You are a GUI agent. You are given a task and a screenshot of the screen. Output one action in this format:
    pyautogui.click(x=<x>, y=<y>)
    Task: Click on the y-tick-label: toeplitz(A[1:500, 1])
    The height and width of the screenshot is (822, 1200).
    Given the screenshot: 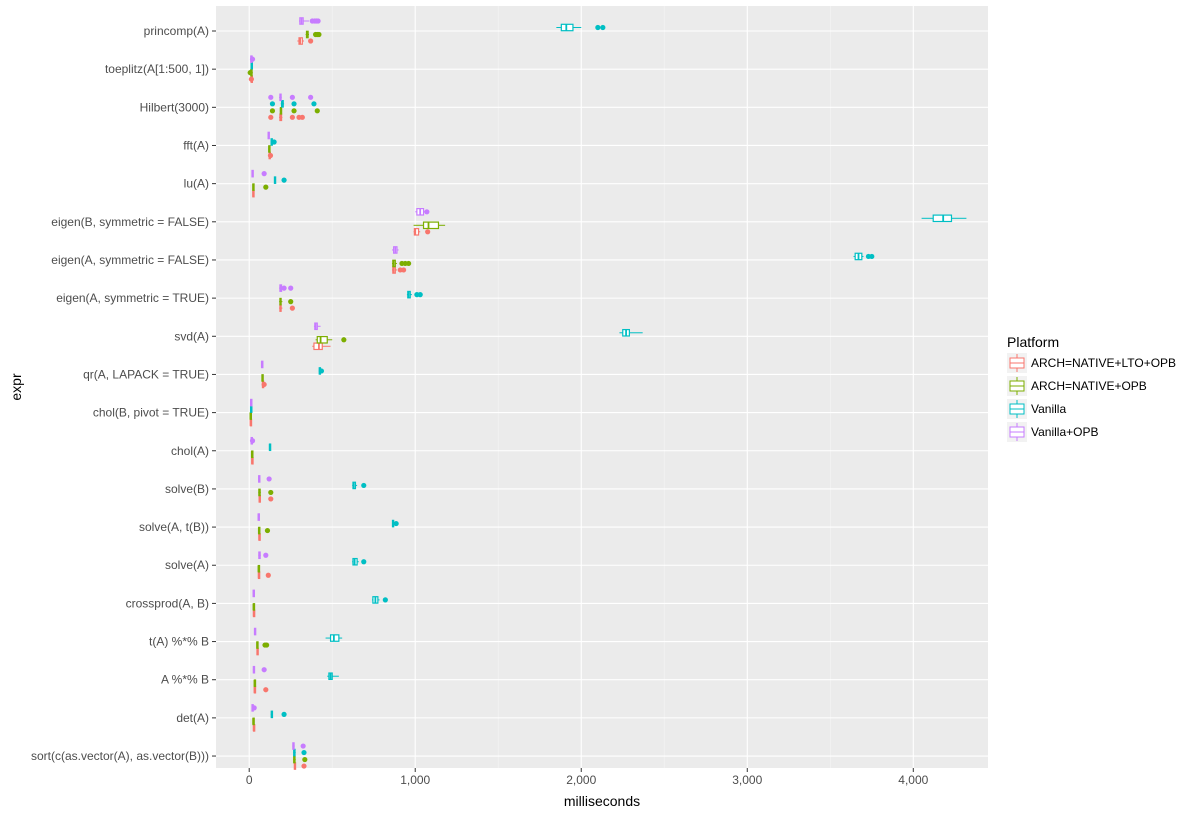 What is the action you would take?
    pyautogui.click(x=157, y=69)
    